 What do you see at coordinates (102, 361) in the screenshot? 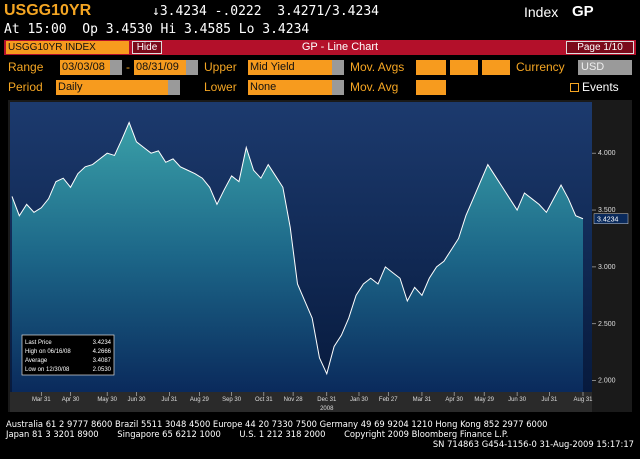
I see `stats-value: 3.4087` at bounding box center [102, 361].